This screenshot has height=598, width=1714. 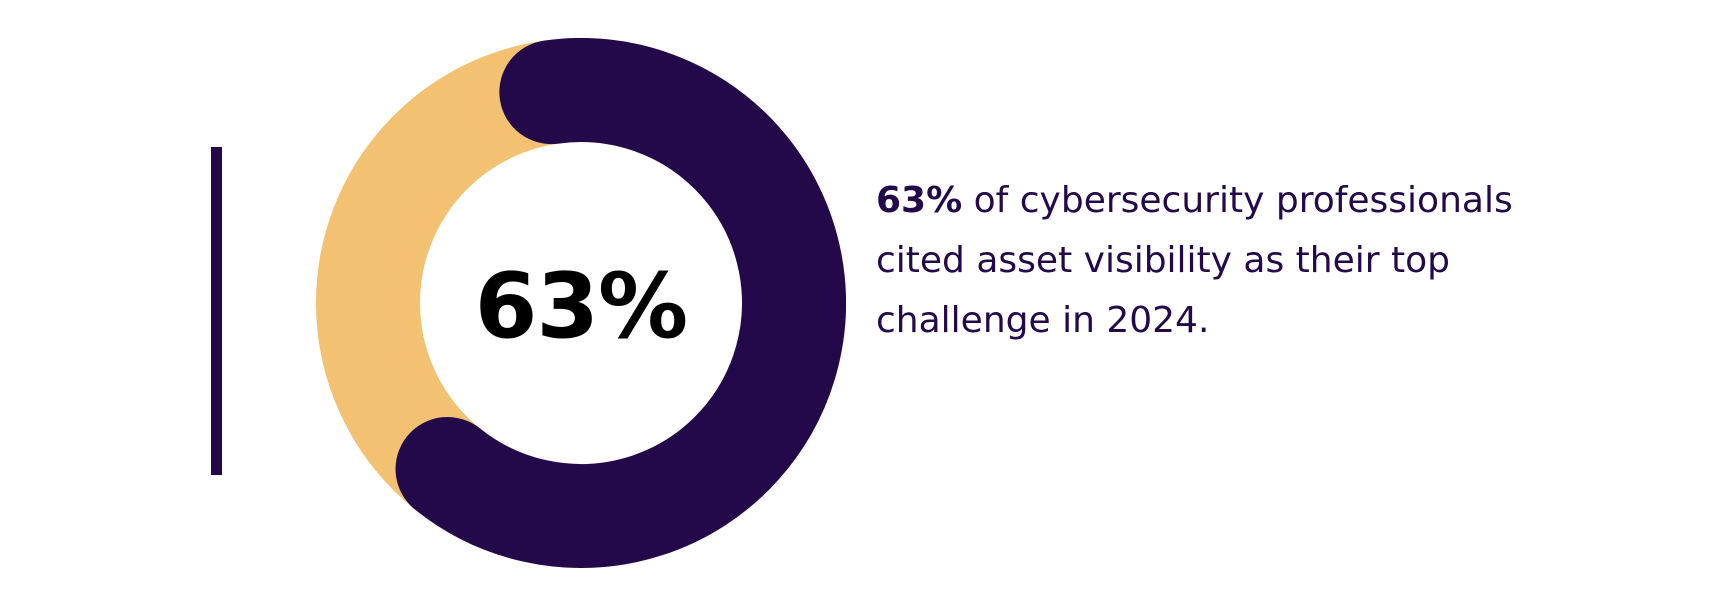 What do you see at coordinates (216, 311) in the screenshot?
I see `accent-divider` at bounding box center [216, 311].